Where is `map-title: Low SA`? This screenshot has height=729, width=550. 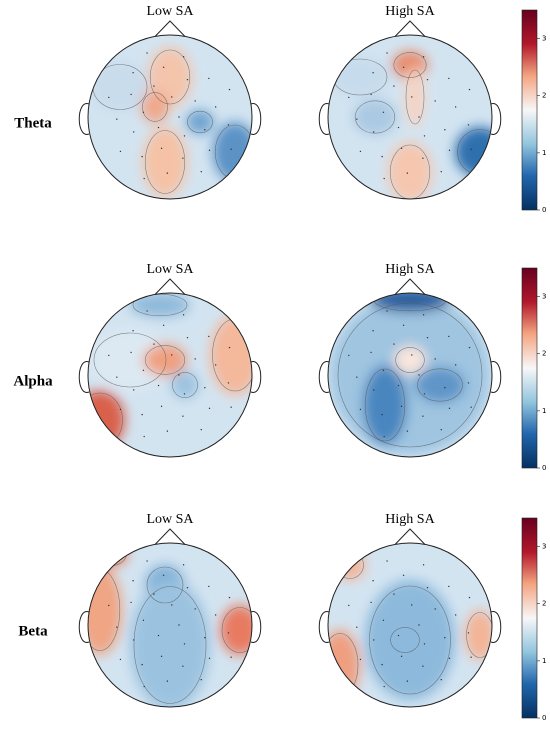 map-title: Low SA is located at coordinates (170, 519).